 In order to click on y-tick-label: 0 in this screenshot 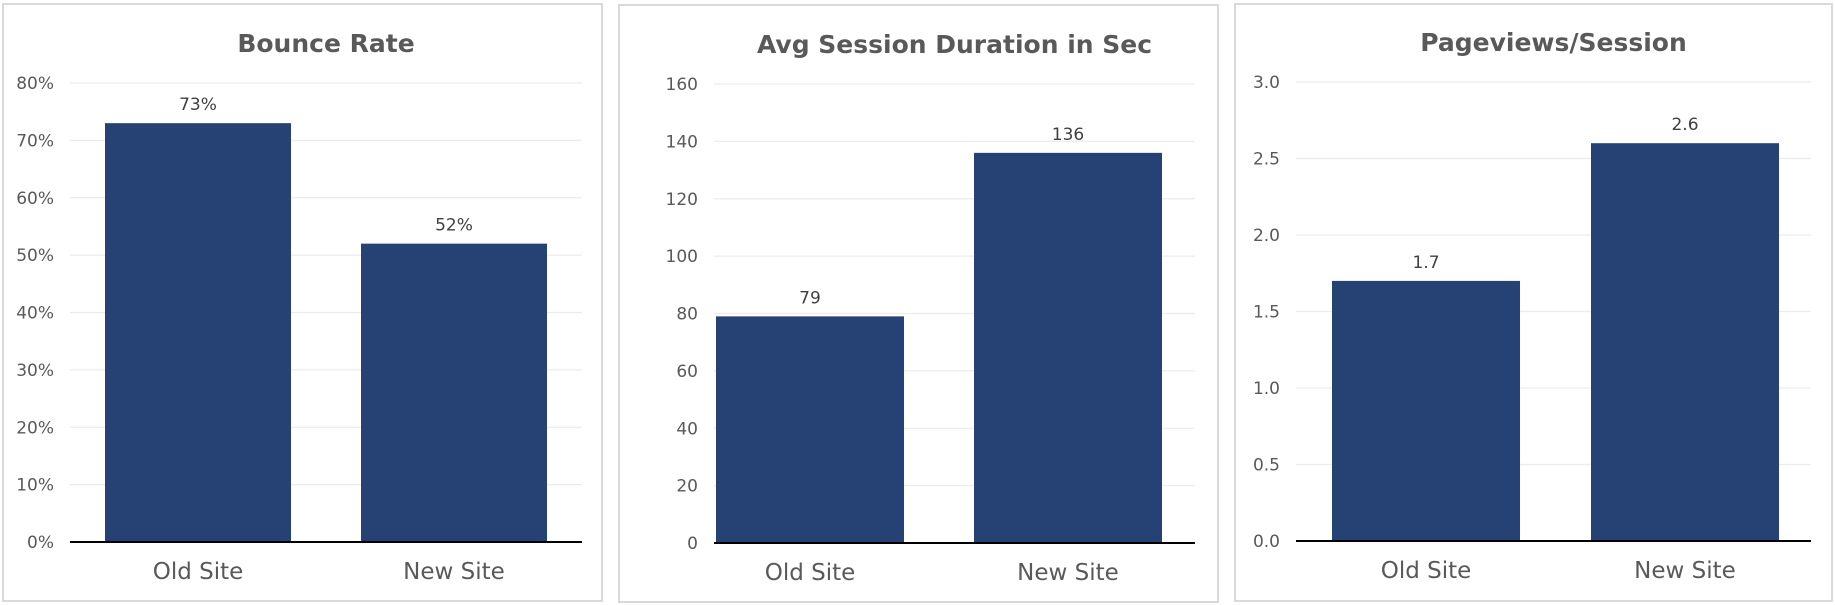, I will do `click(692, 544)`.